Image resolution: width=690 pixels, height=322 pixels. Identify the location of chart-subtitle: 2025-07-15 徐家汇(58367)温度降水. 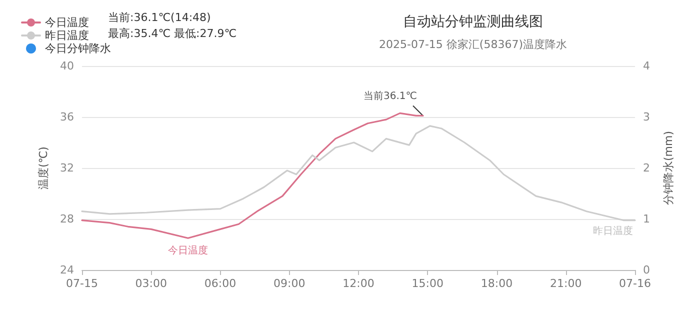
(473, 44).